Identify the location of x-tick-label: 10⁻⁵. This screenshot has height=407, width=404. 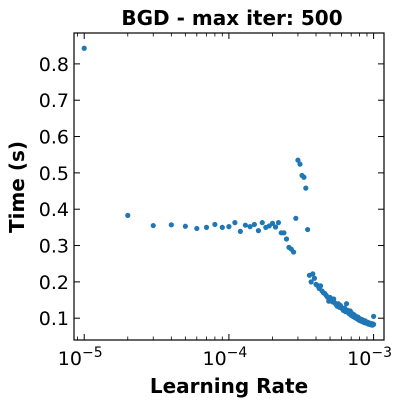
(80, 357).